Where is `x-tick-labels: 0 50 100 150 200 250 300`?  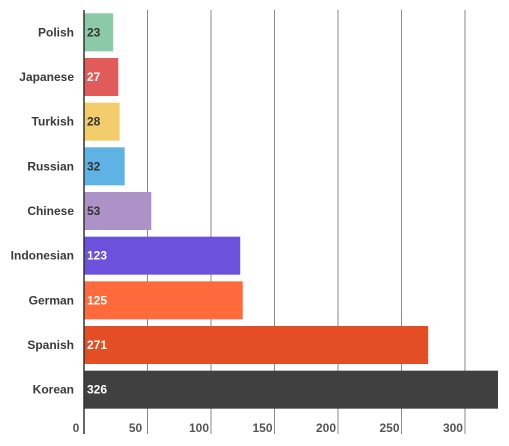
x-tick-labels: 0 50 100 150 200 250 300 is located at coordinates (268, 428).